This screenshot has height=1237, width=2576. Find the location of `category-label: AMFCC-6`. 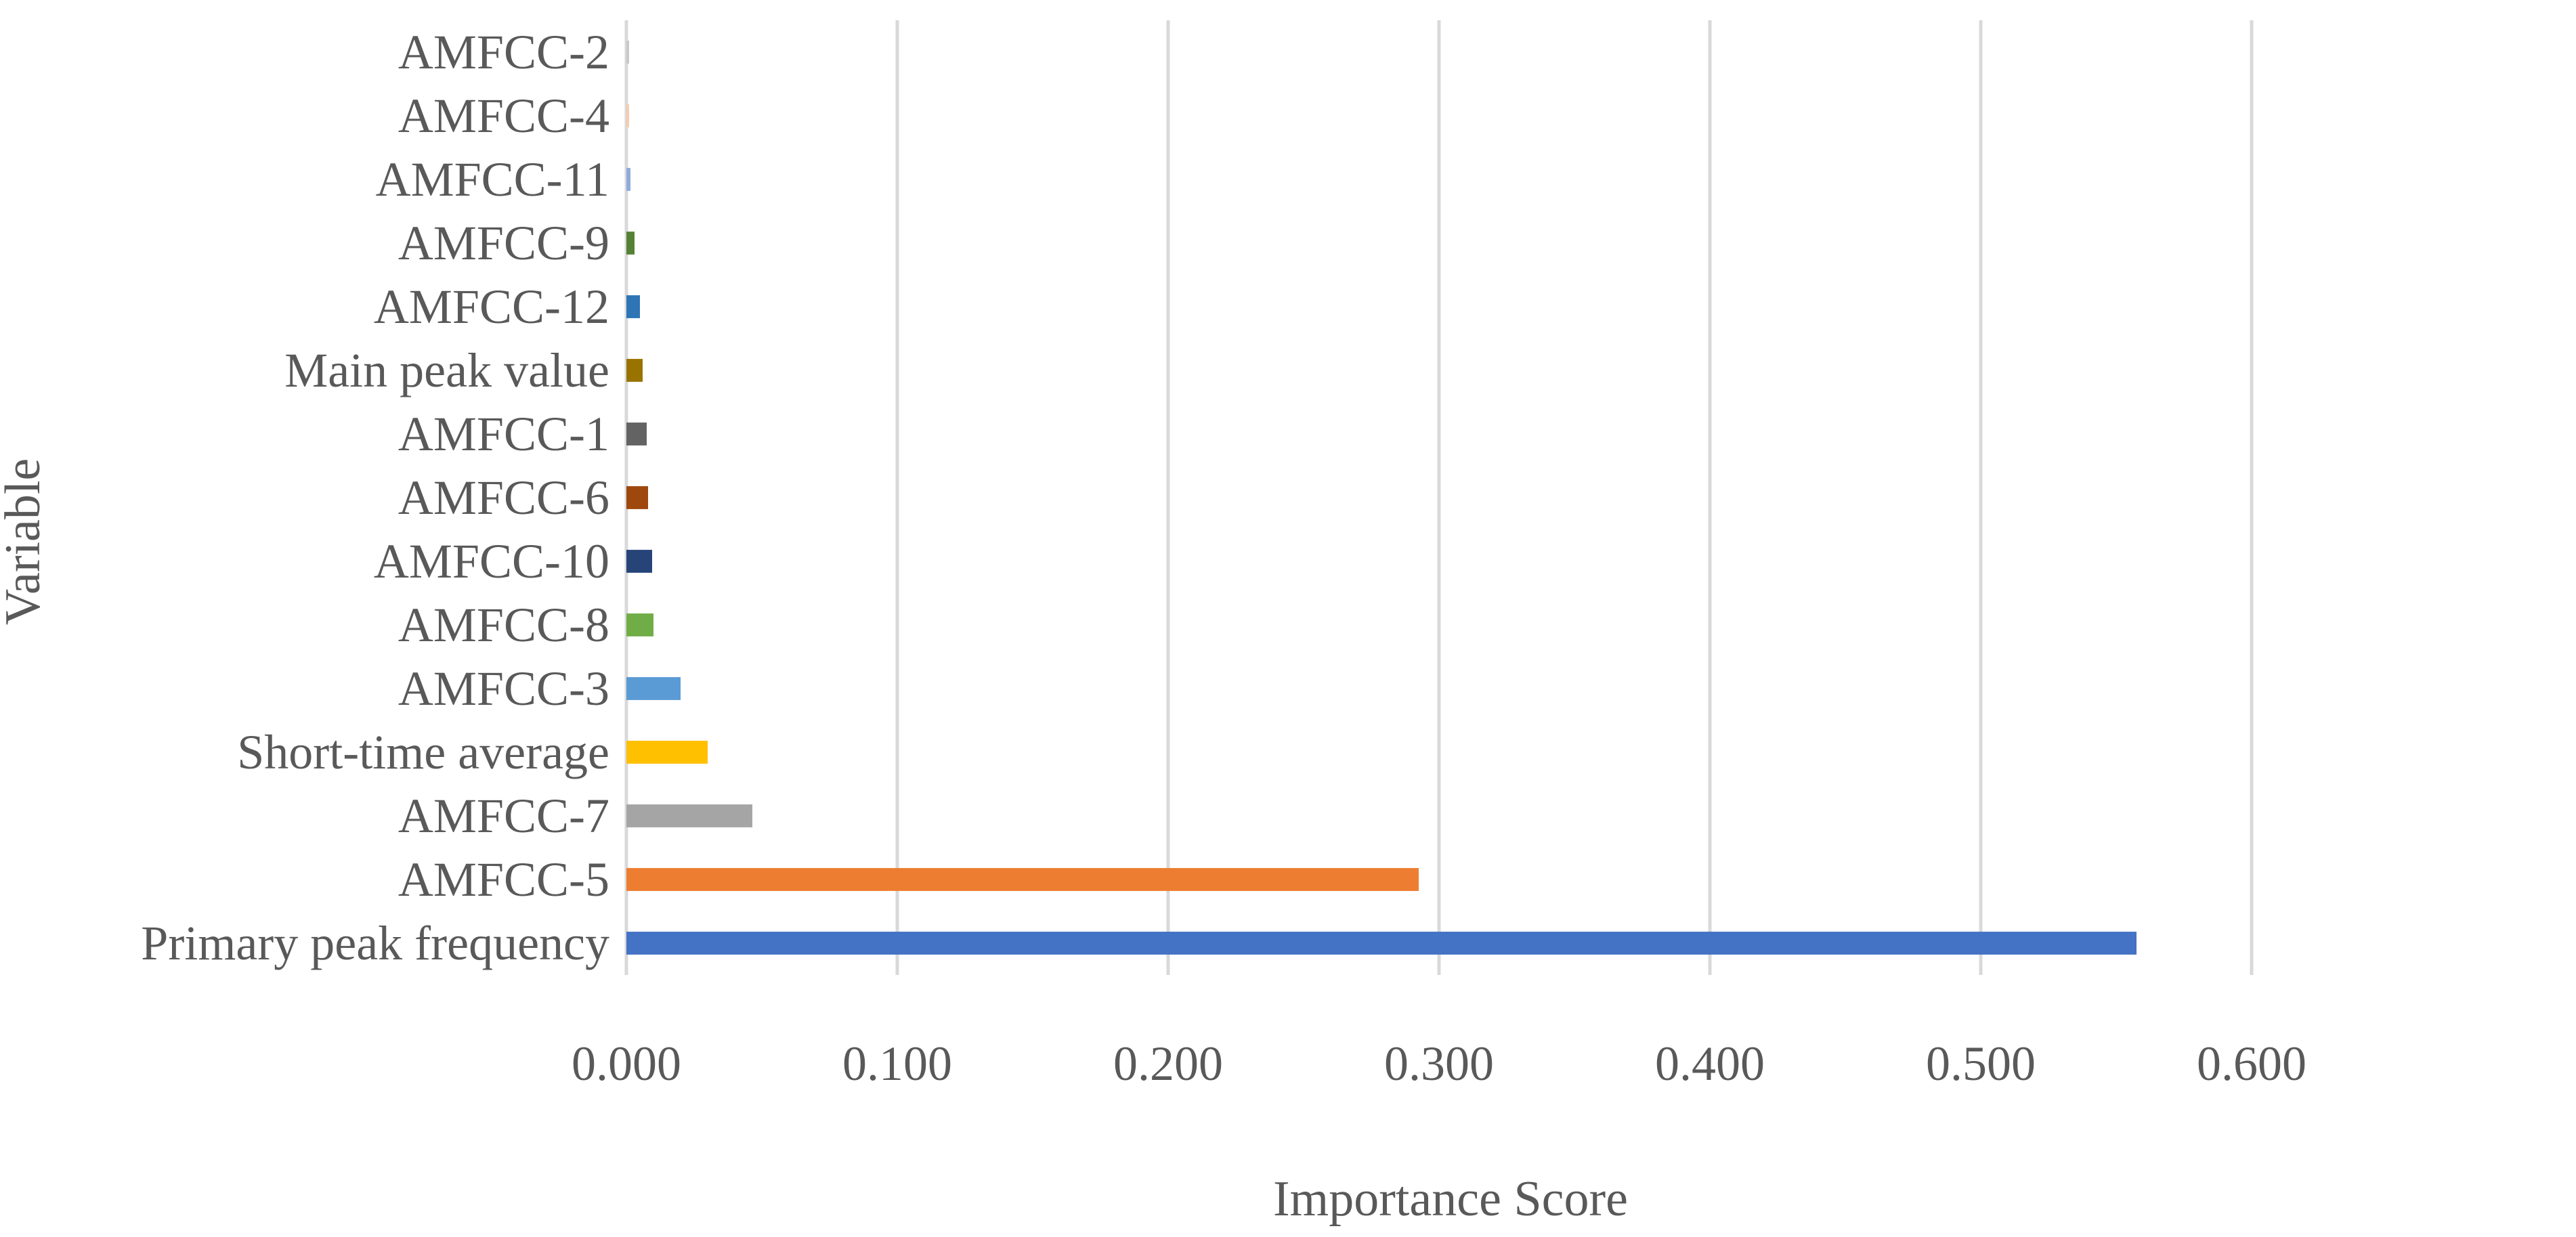

category-label: AMFCC-6 is located at coordinates (503, 498).